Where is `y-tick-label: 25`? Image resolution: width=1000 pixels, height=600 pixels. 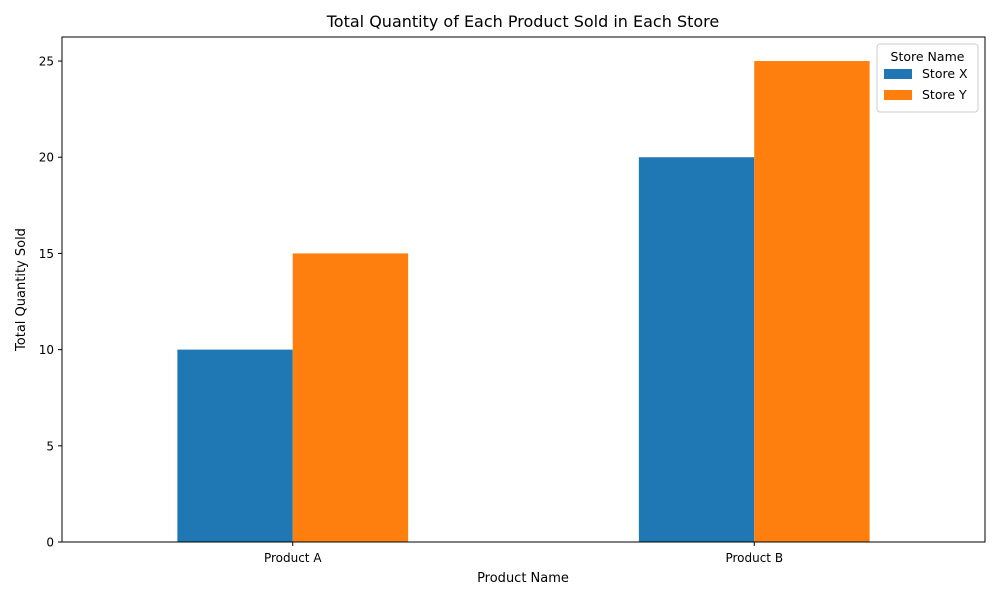
y-tick-label: 25 is located at coordinates (46, 62).